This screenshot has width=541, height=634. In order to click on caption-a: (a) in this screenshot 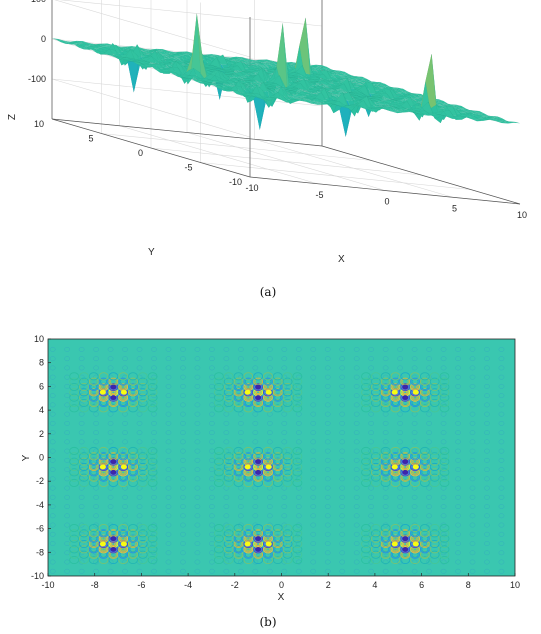, I will do `click(268, 292)`.